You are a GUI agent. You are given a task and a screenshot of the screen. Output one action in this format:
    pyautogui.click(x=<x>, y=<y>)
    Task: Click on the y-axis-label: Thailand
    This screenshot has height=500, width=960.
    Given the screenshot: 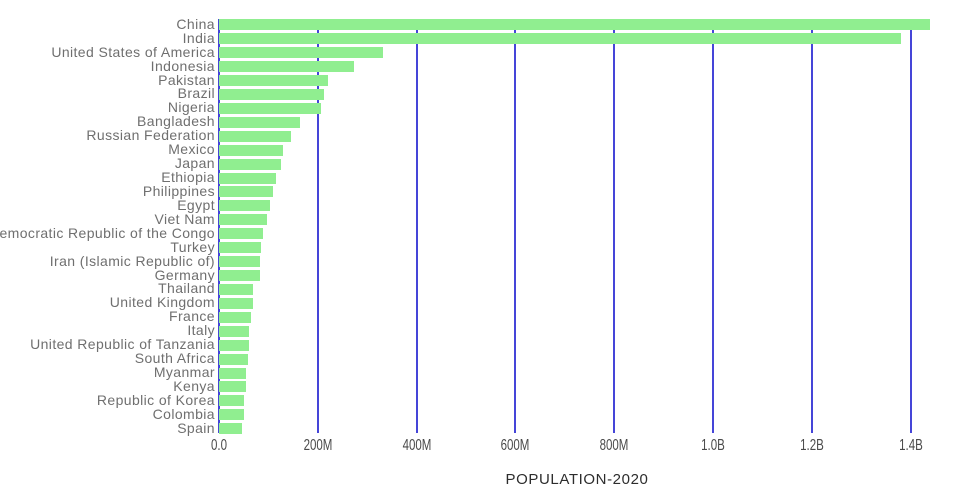 What is the action you would take?
    pyautogui.click(x=186, y=288)
    